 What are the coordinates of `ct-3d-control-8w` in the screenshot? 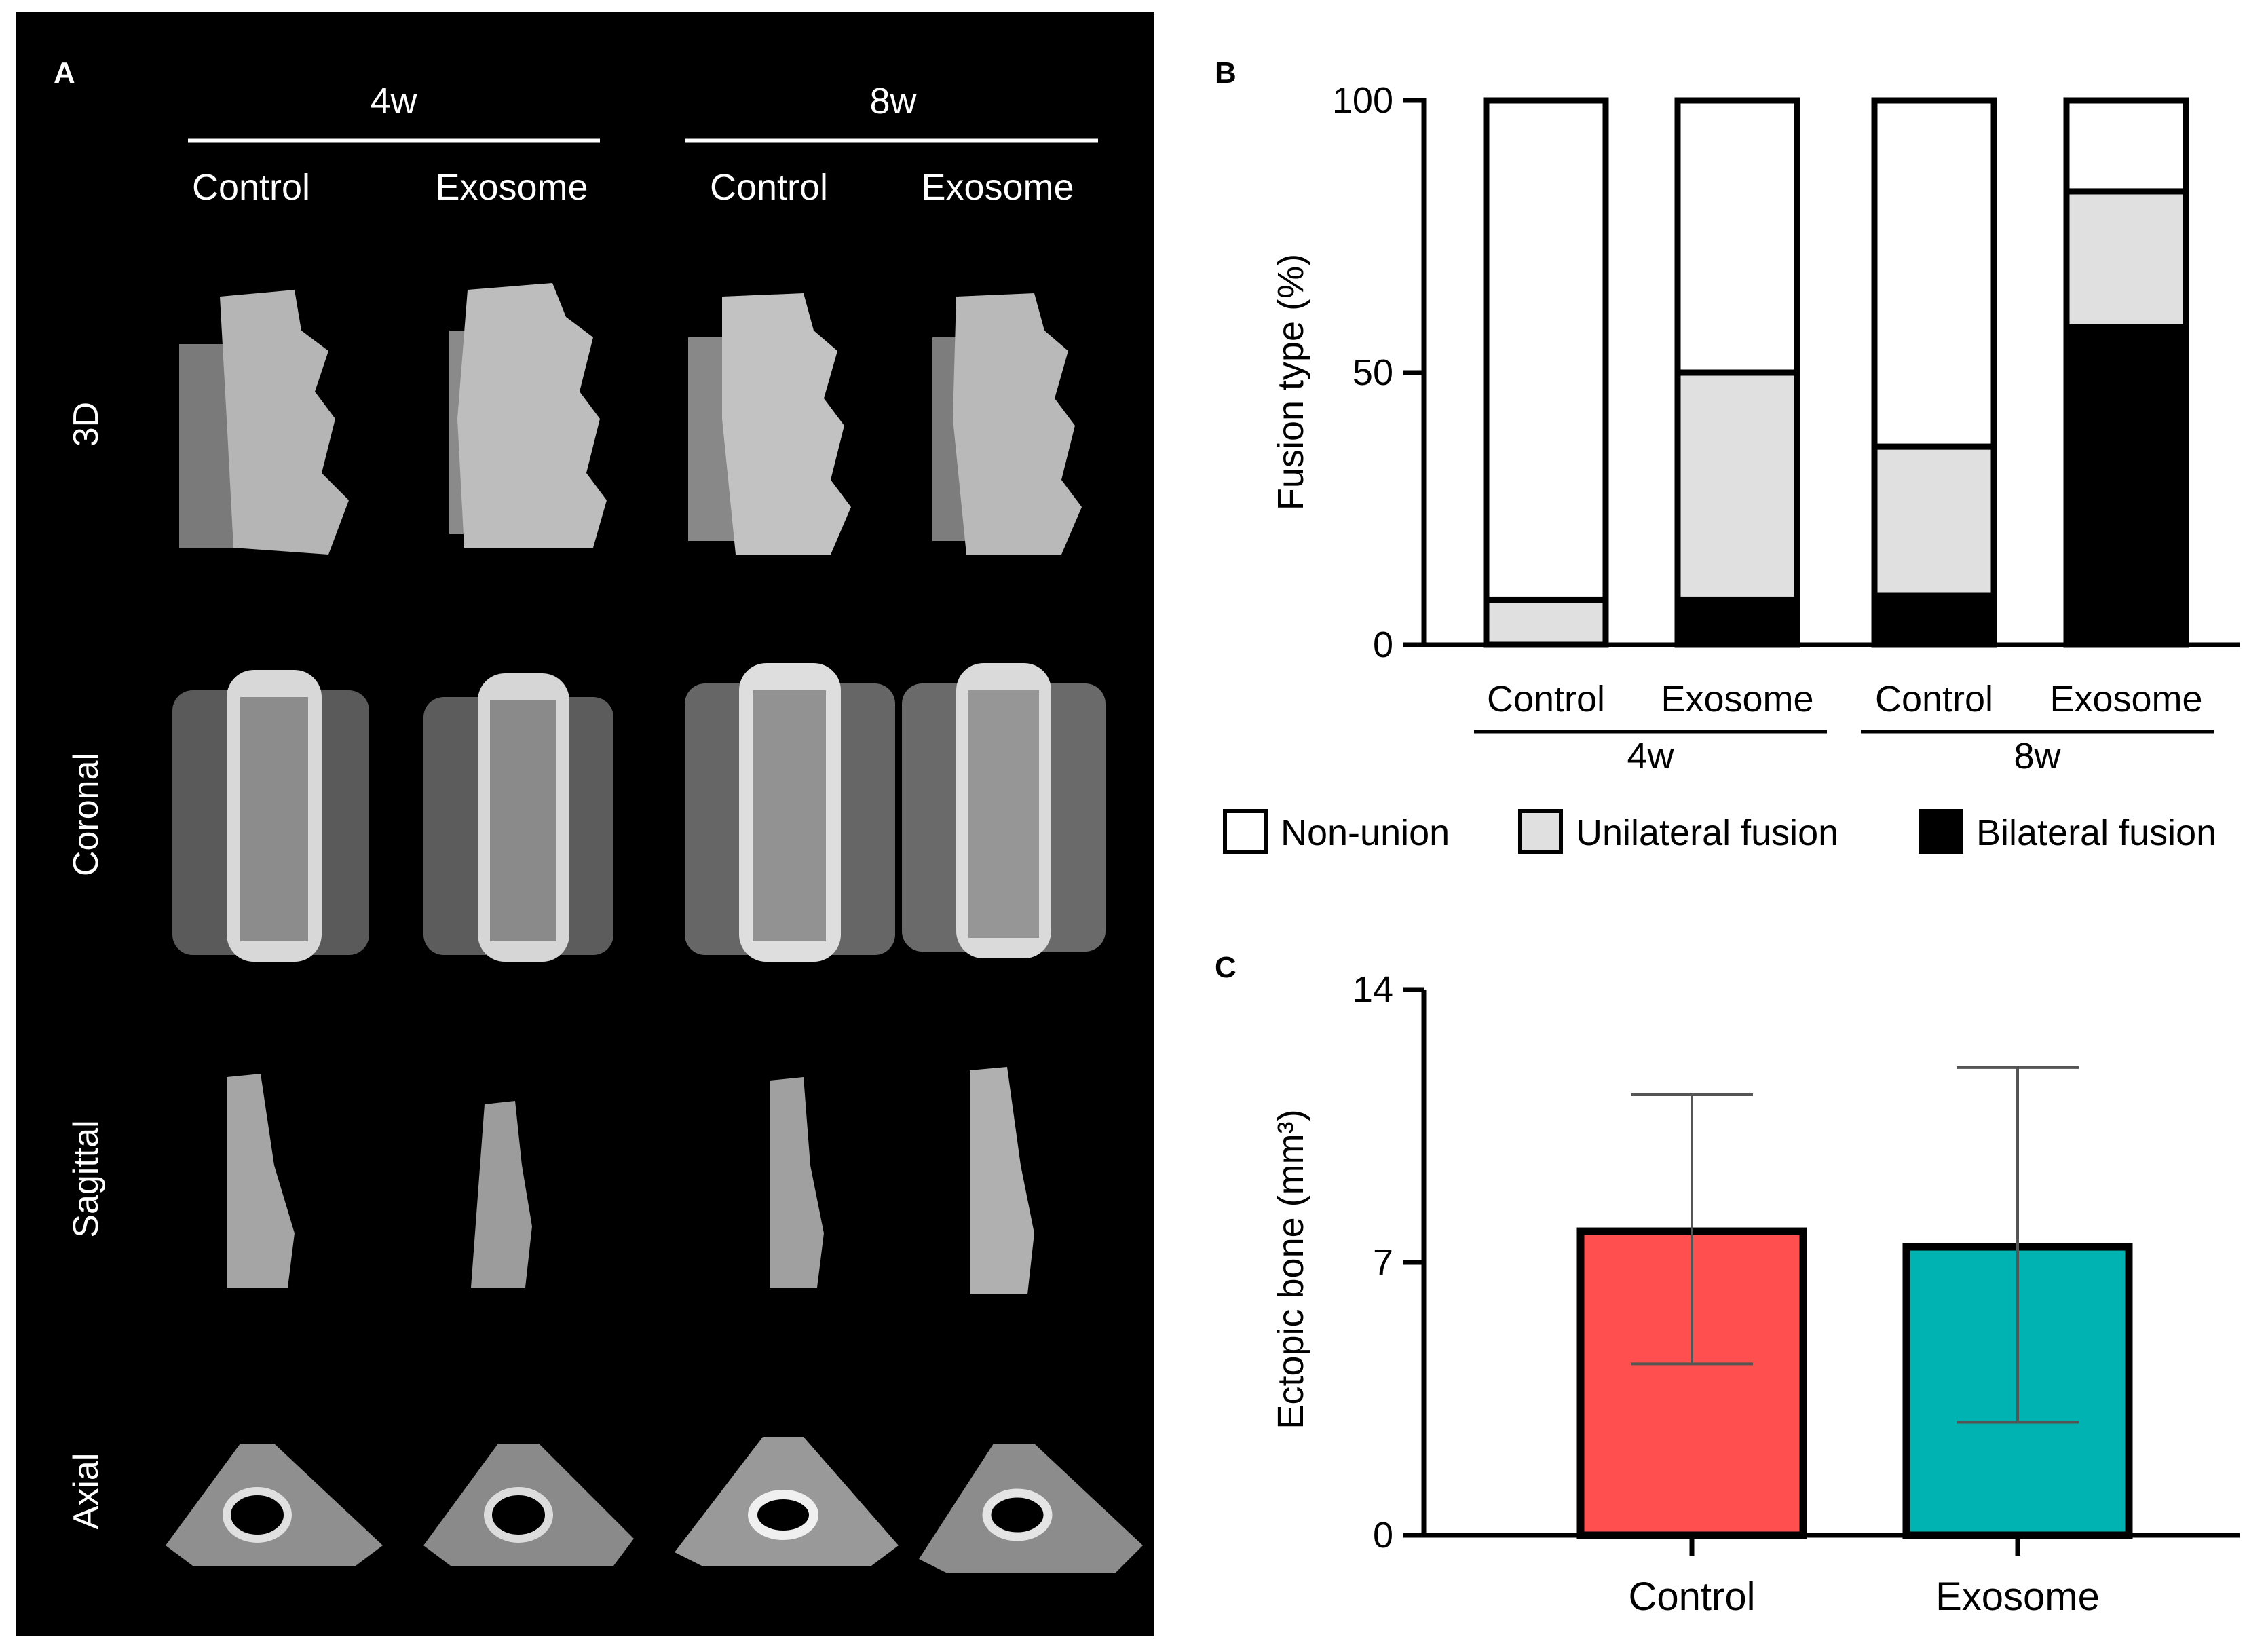 It's located at (769, 424).